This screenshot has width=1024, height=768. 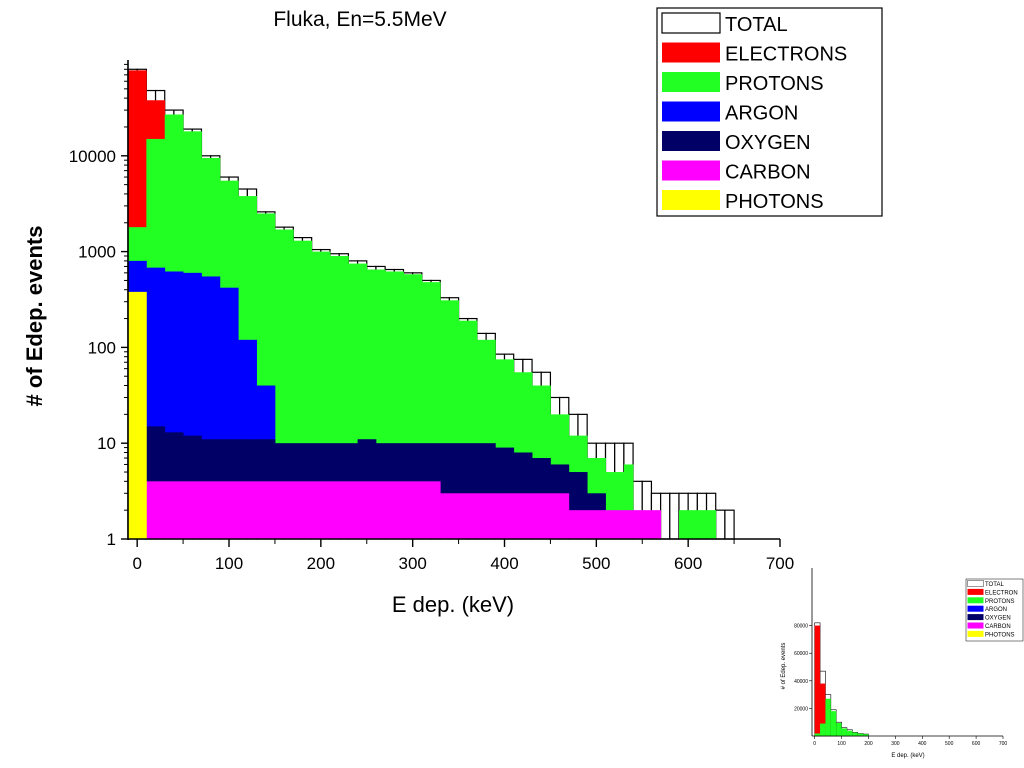 What do you see at coordinates (996, 610) in the screenshot?
I see `inset-legend-label: ARGON` at bounding box center [996, 610].